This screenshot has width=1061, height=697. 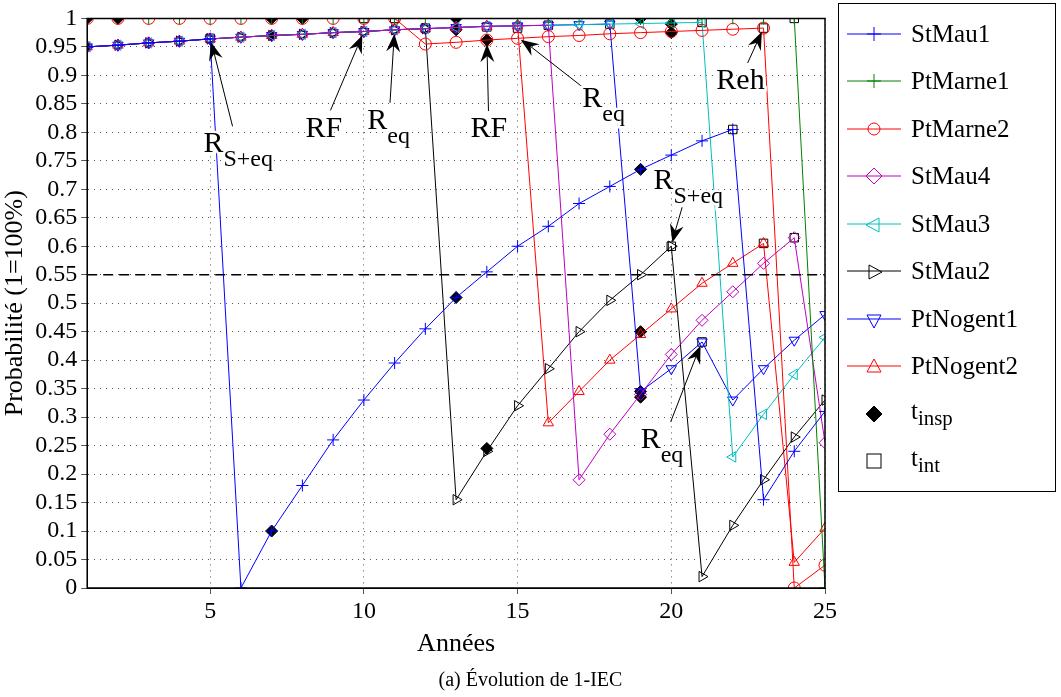 What do you see at coordinates (62, 529) in the screenshot?
I see `y-tick-label: 0.1` at bounding box center [62, 529].